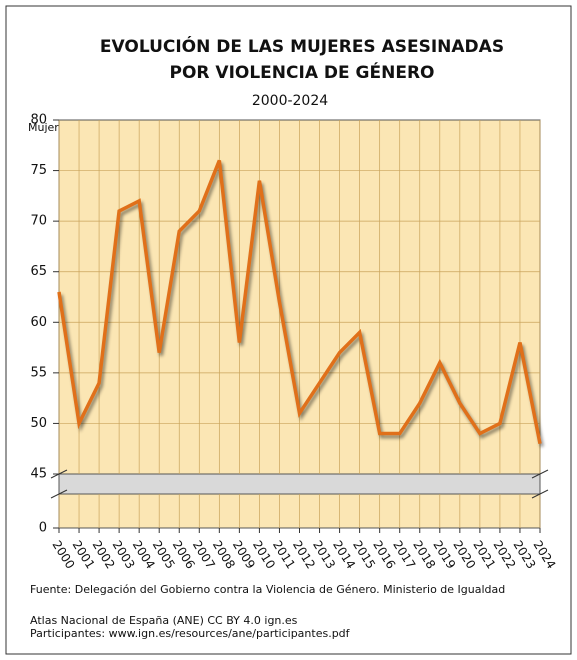 The image size is (577, 660). Describe the element at coordinates (38, 271) in the screenshot. I see `y-tick-label: 65` at that location.